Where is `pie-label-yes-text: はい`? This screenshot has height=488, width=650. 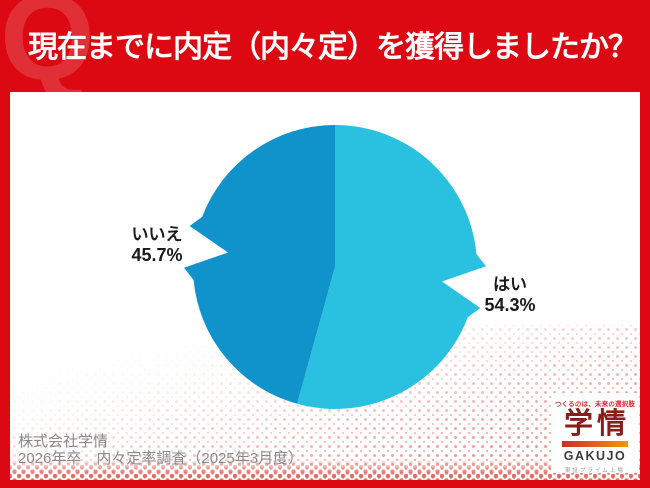
pie-label-yes-text: はい is located at coordinates (510, 284).